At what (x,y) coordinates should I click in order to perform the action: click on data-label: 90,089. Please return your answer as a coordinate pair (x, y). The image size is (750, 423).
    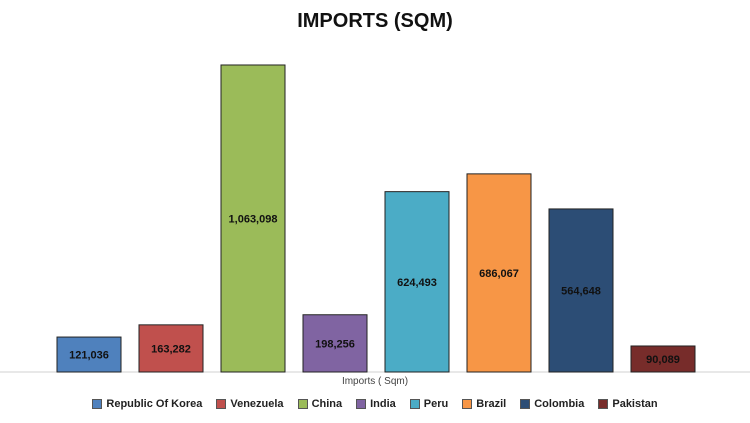
    Looking at the image, I should click on (663, 360).